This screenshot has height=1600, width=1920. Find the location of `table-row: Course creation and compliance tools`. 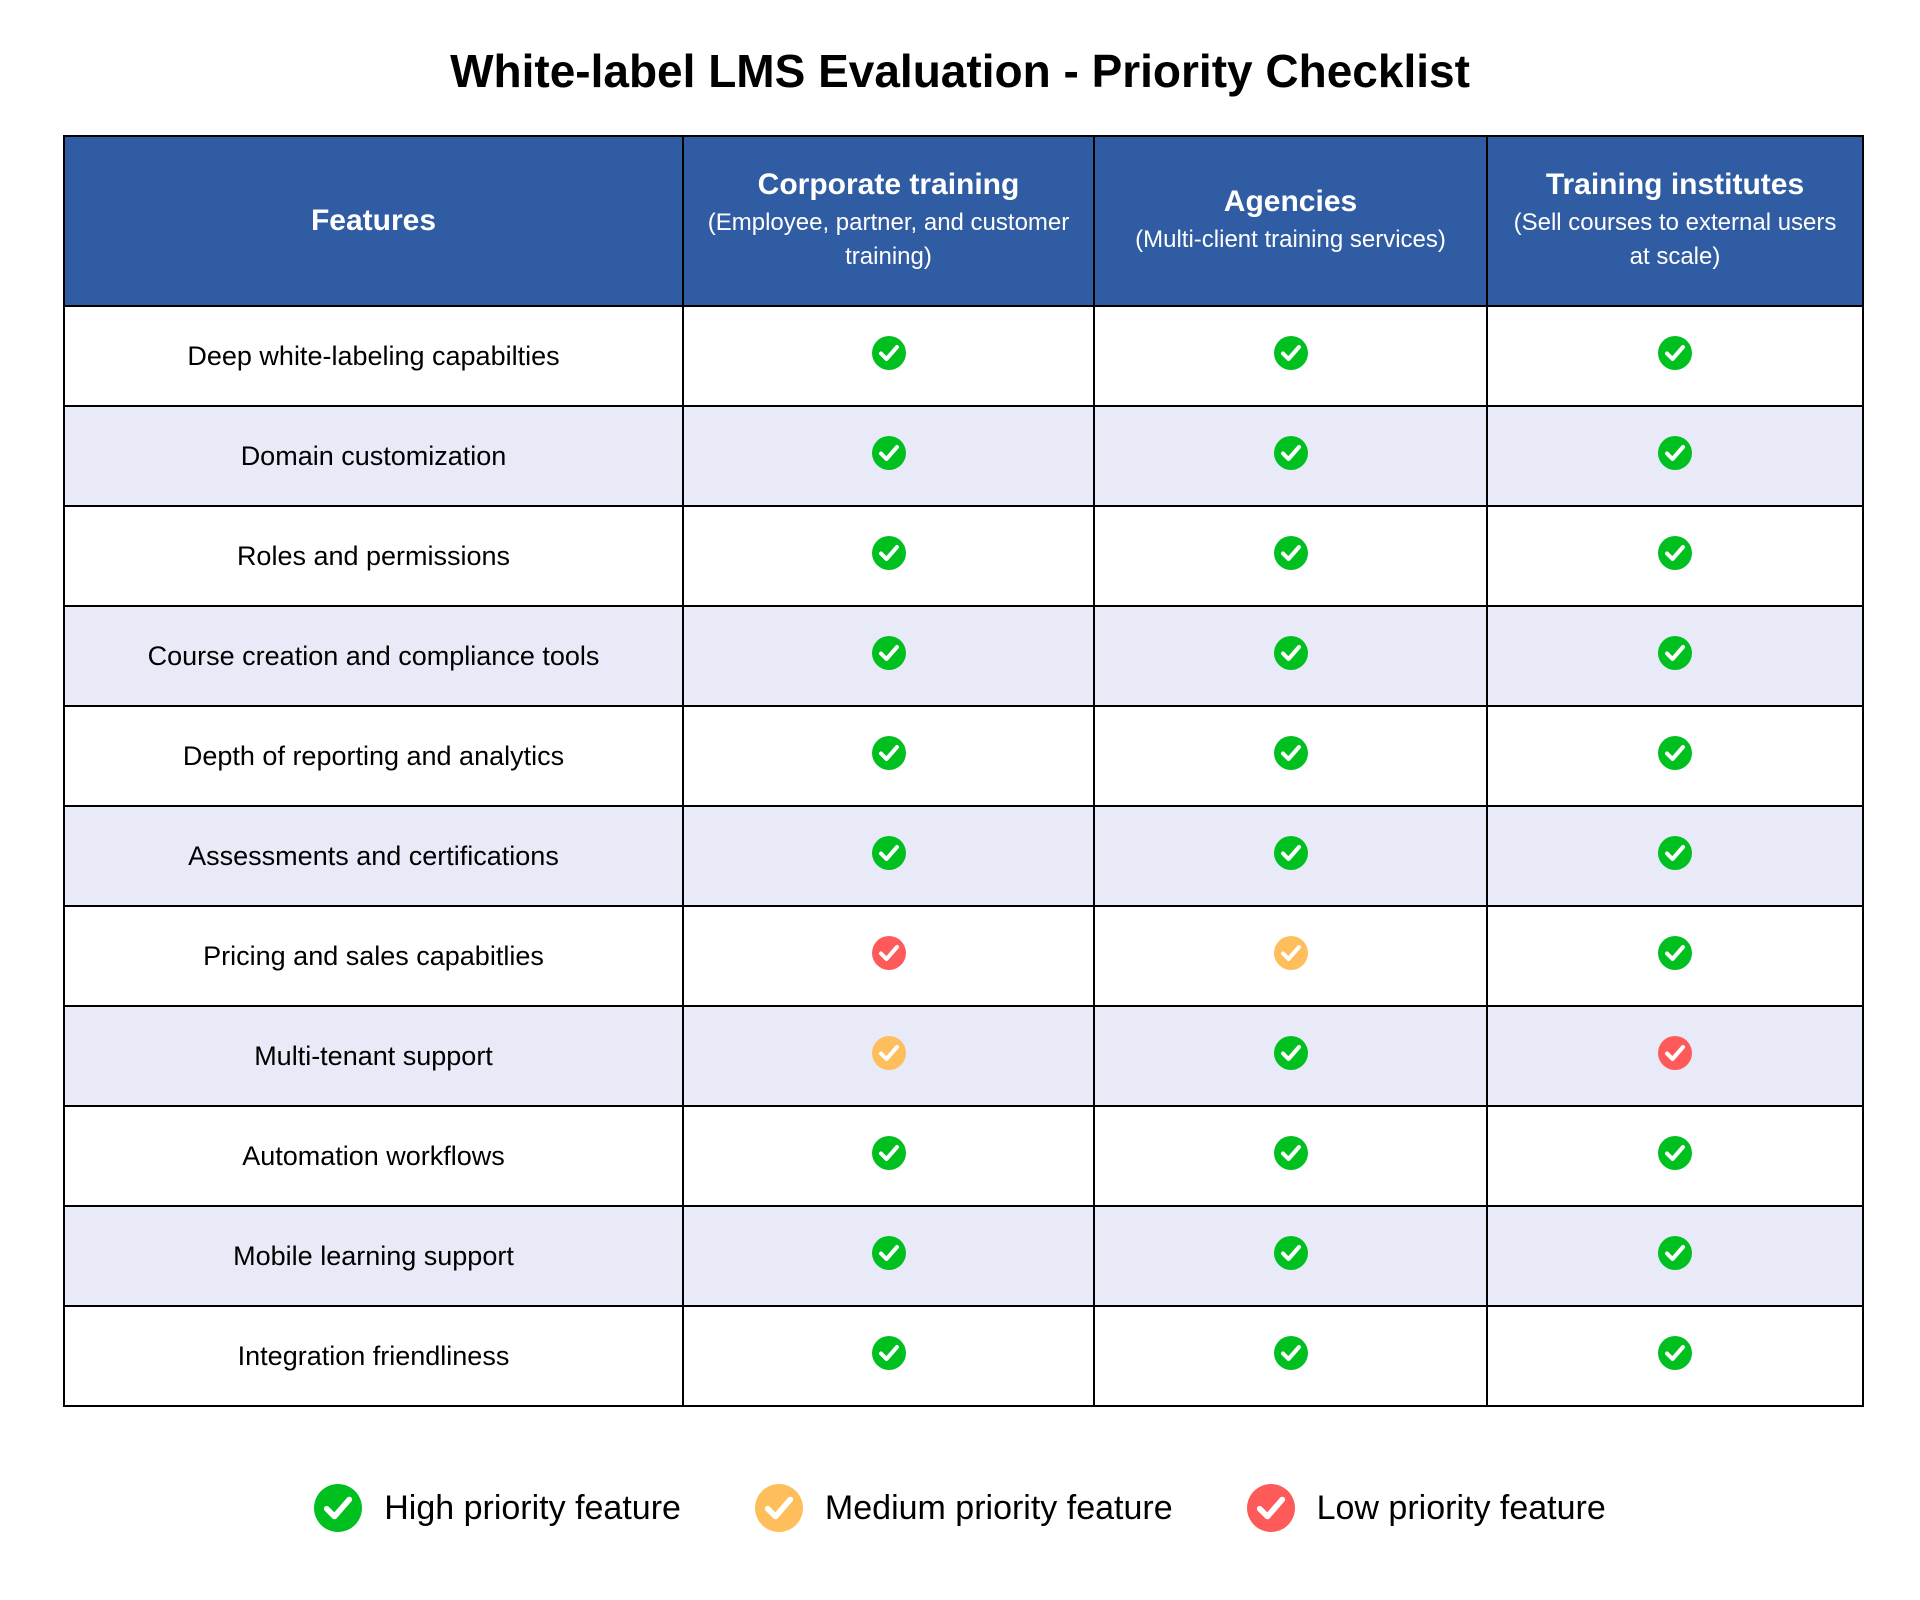

table-row: Course creation and compliance tools is located at coordinates (963, 656).